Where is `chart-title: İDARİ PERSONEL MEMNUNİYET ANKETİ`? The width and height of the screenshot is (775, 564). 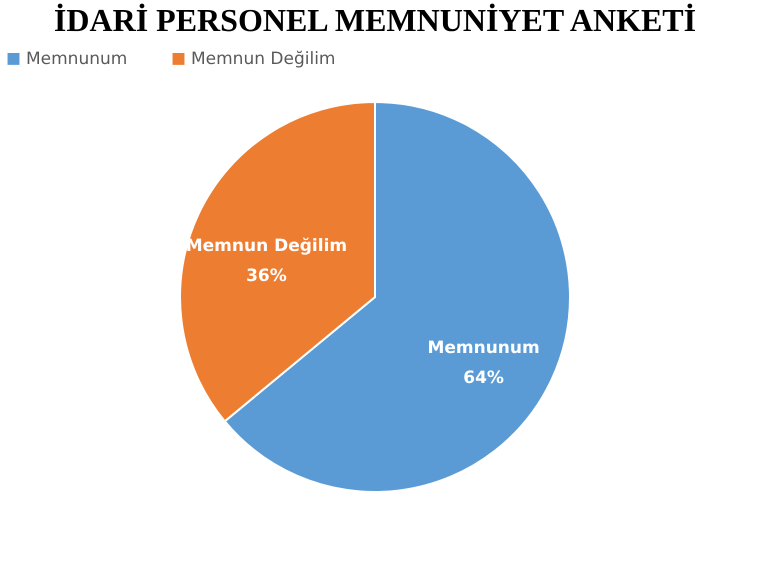 chart-title: İDARİ PERSONEL MEMNUNİYET ANKETİ is located at coordinates (375, 20).